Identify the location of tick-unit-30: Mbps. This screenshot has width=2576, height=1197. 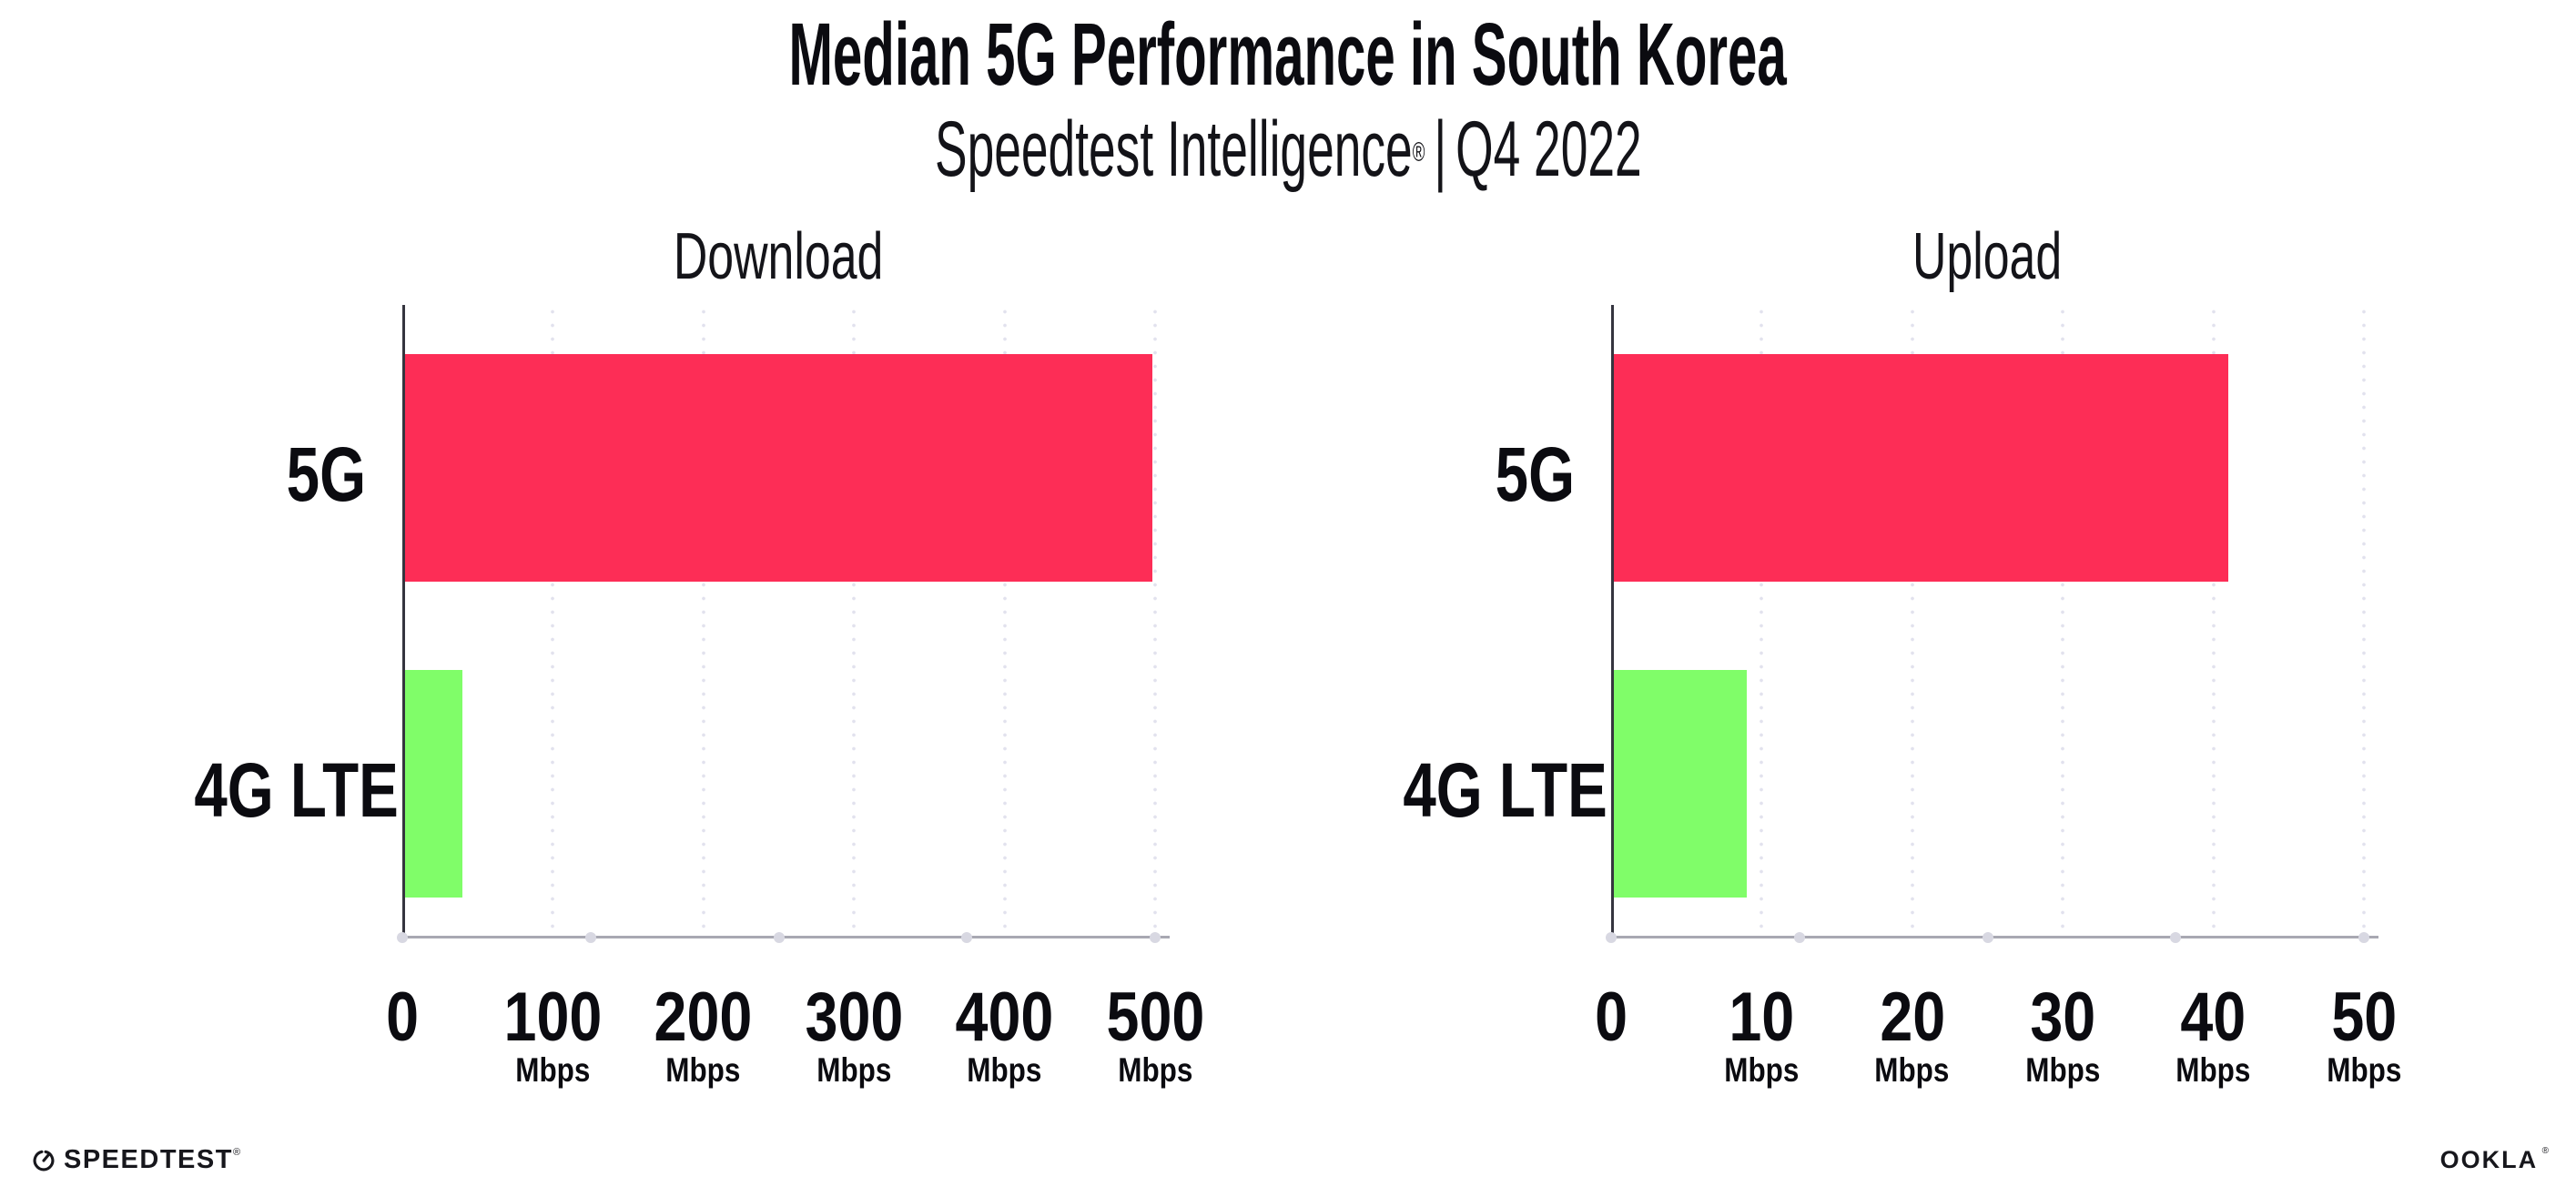
(2062, 1070).